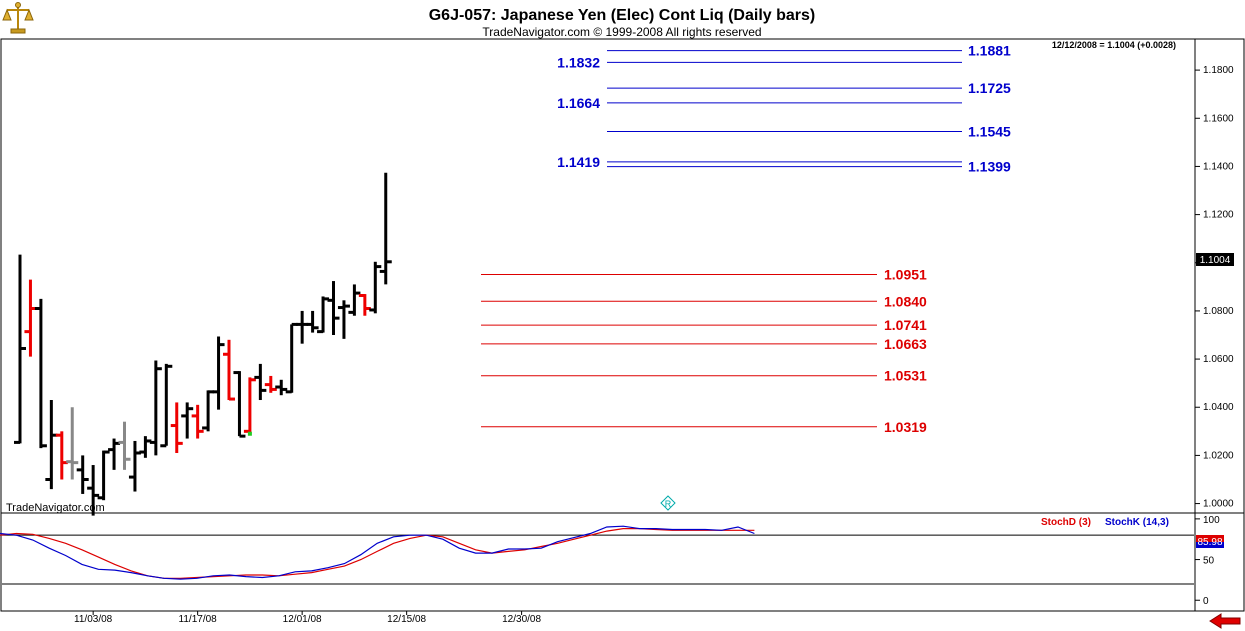  Describe the element at coordinates (1206, 601) in the screenshot. I see `stoch-tick-label: 0` at that location.